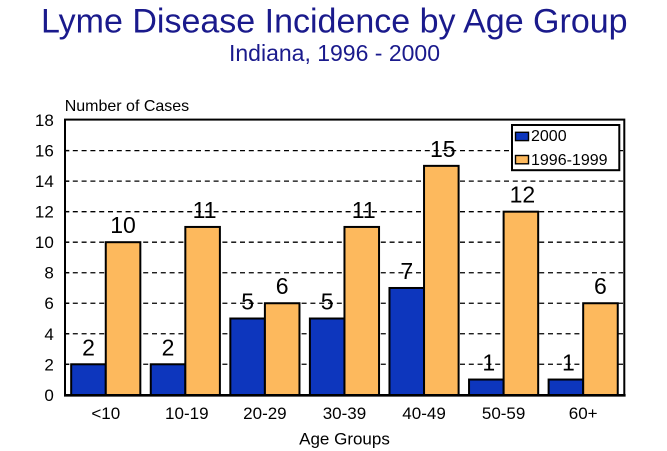 Image resolution: width=667 pixels, height=451 pixels. What do you see at coordinates (44, 151) in the screenshot?
I see `svg-text: 16` at bounding box center [44, 151].